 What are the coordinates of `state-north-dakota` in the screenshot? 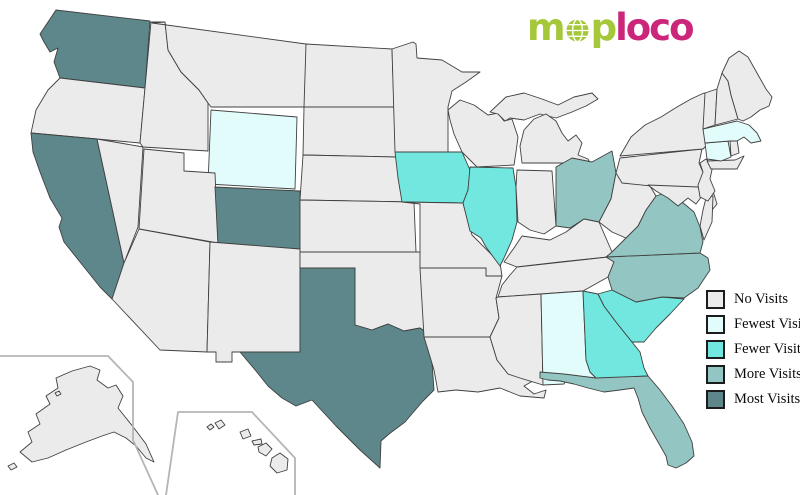 It's located at (349, 75).